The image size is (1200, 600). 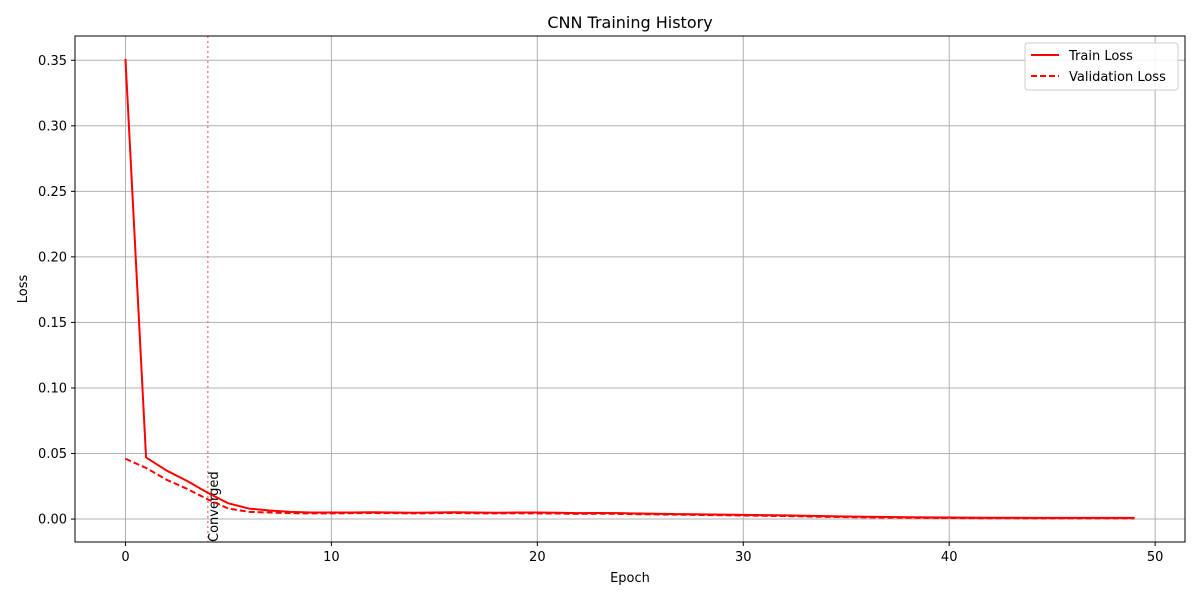 I want to click on y-tick-label: 0.35, so click(x=52, y=61).